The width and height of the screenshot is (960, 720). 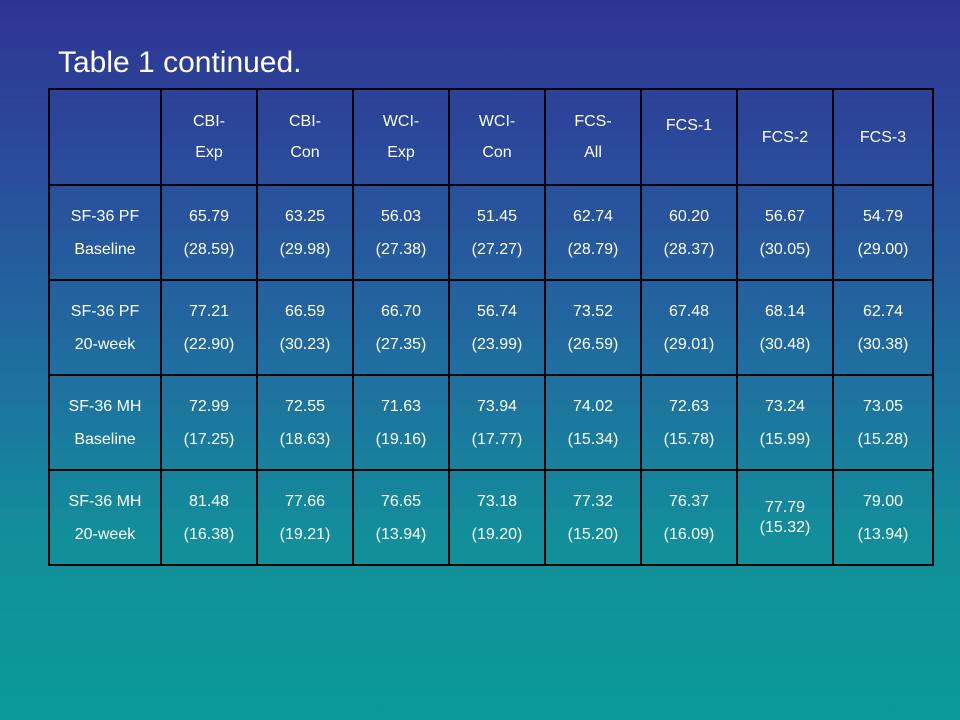 I want to click on table-cell: 73.18 (19.20), so click(x=497, y=517).